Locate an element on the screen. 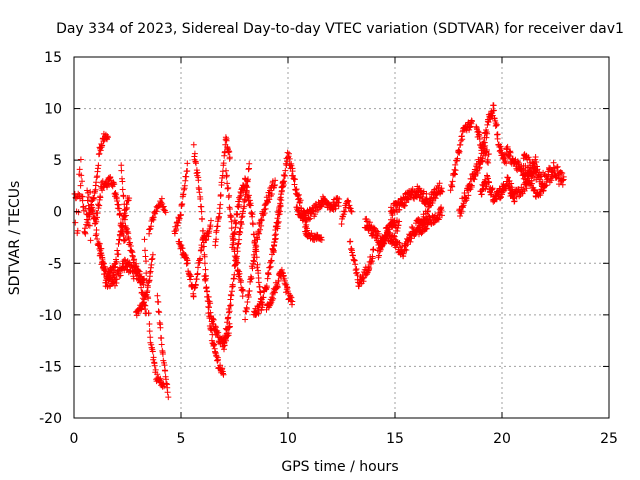 This screenshot has height=480, width=640. y-tick-label: 5 is located at coordinates (57, 161).